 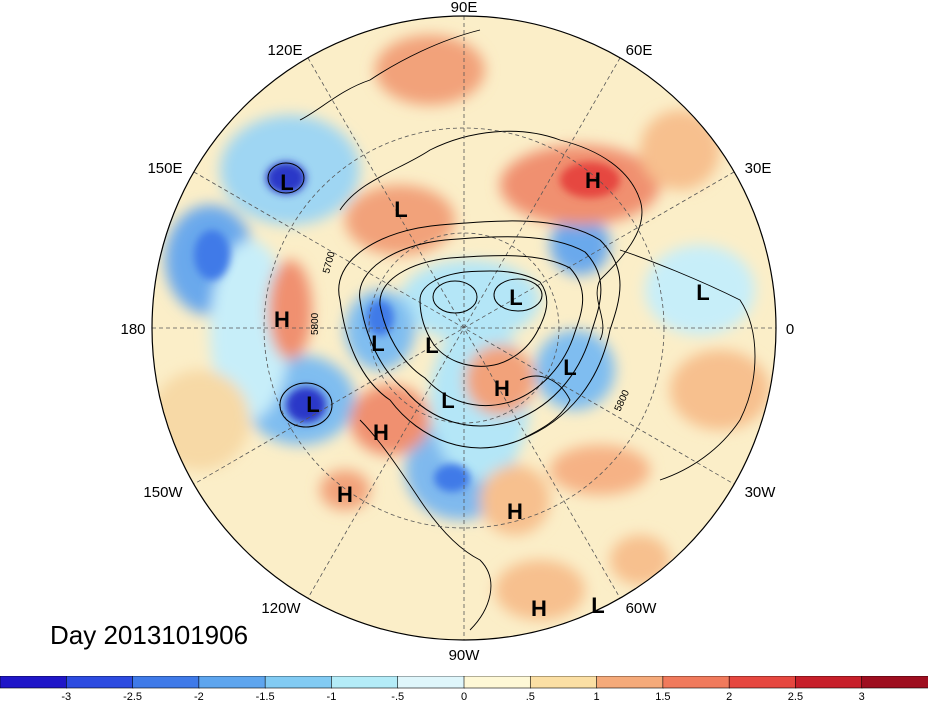 What do you see at coordinates (465, 655) in the screenshot?
I see `lon-label-90w: 90W` at bounding box center [465, 655].